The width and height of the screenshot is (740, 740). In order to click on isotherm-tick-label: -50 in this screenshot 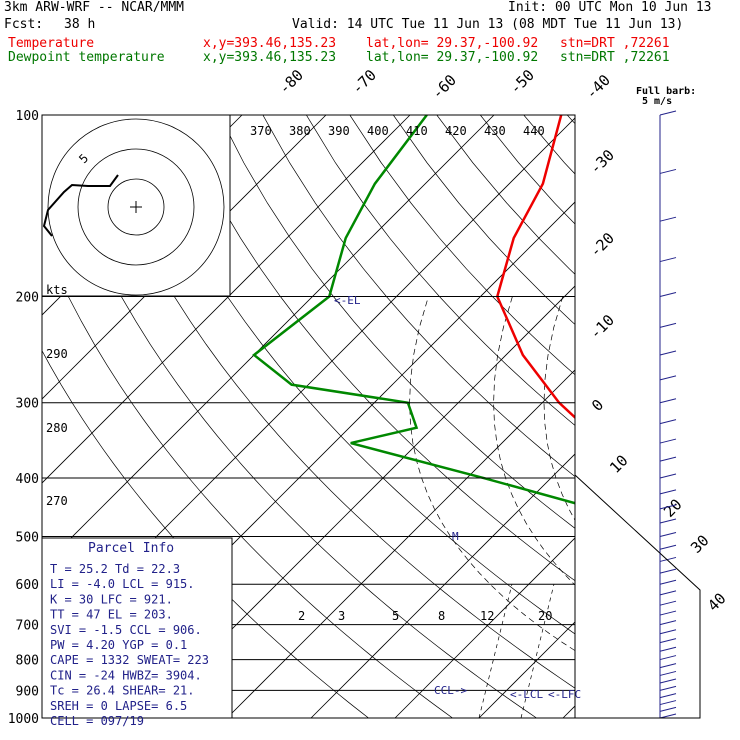, I will do `click(522, 82)`.